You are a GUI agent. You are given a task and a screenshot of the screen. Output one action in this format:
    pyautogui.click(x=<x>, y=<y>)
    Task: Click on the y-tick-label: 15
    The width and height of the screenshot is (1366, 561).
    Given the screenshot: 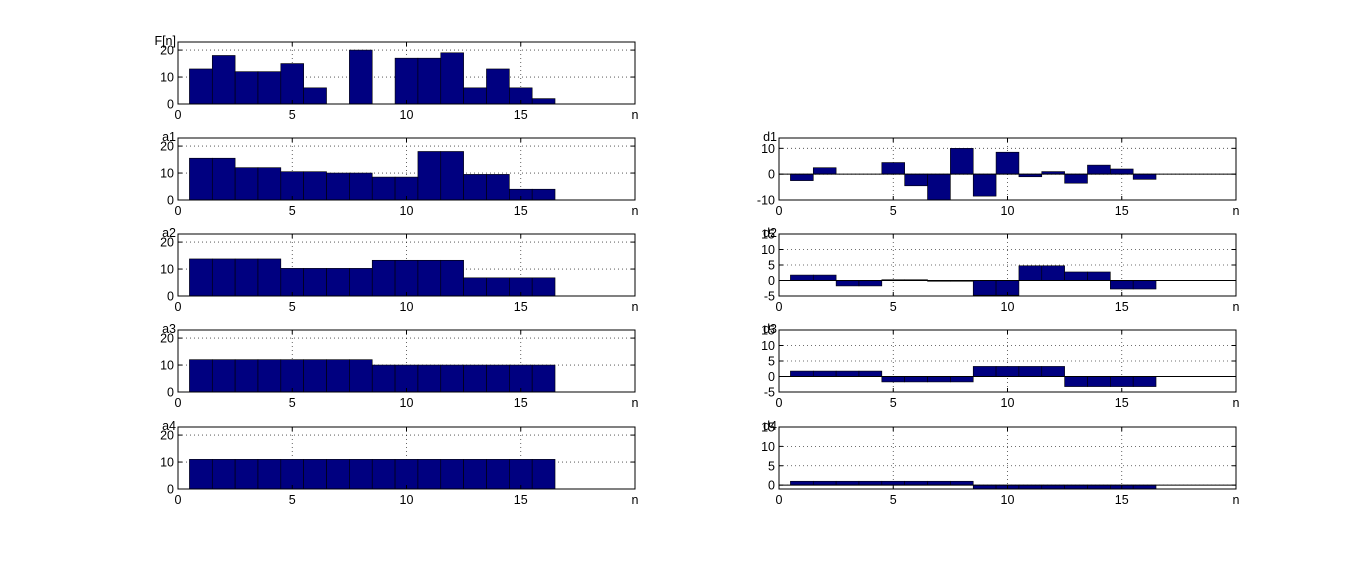 What is the action you would take?
    pyautogui.click(x=768, y=428)
    